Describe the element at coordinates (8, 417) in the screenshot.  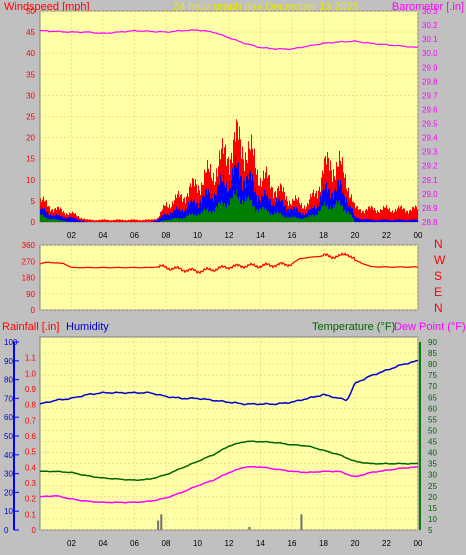
I see `humidity-tick-label: 60` at that location.